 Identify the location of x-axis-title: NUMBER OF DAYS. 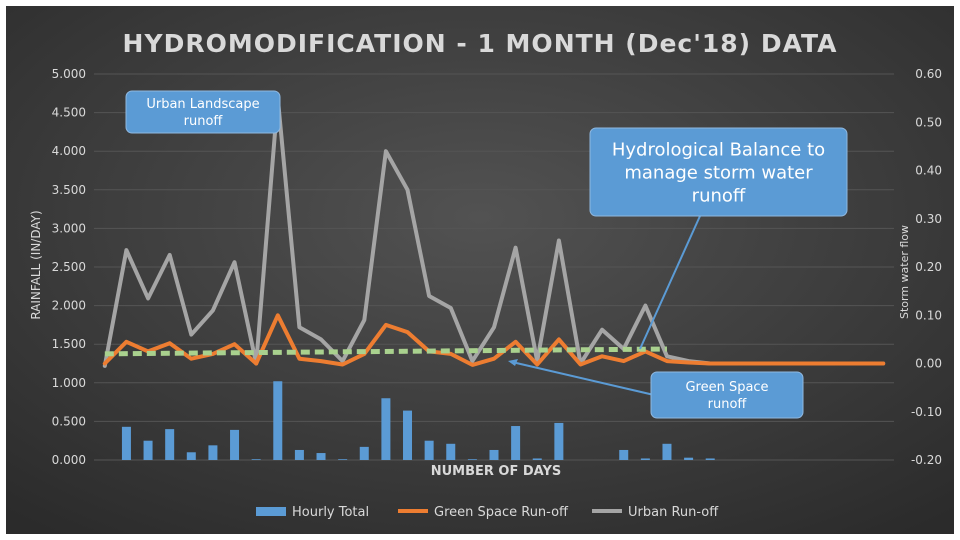
(496, 471).